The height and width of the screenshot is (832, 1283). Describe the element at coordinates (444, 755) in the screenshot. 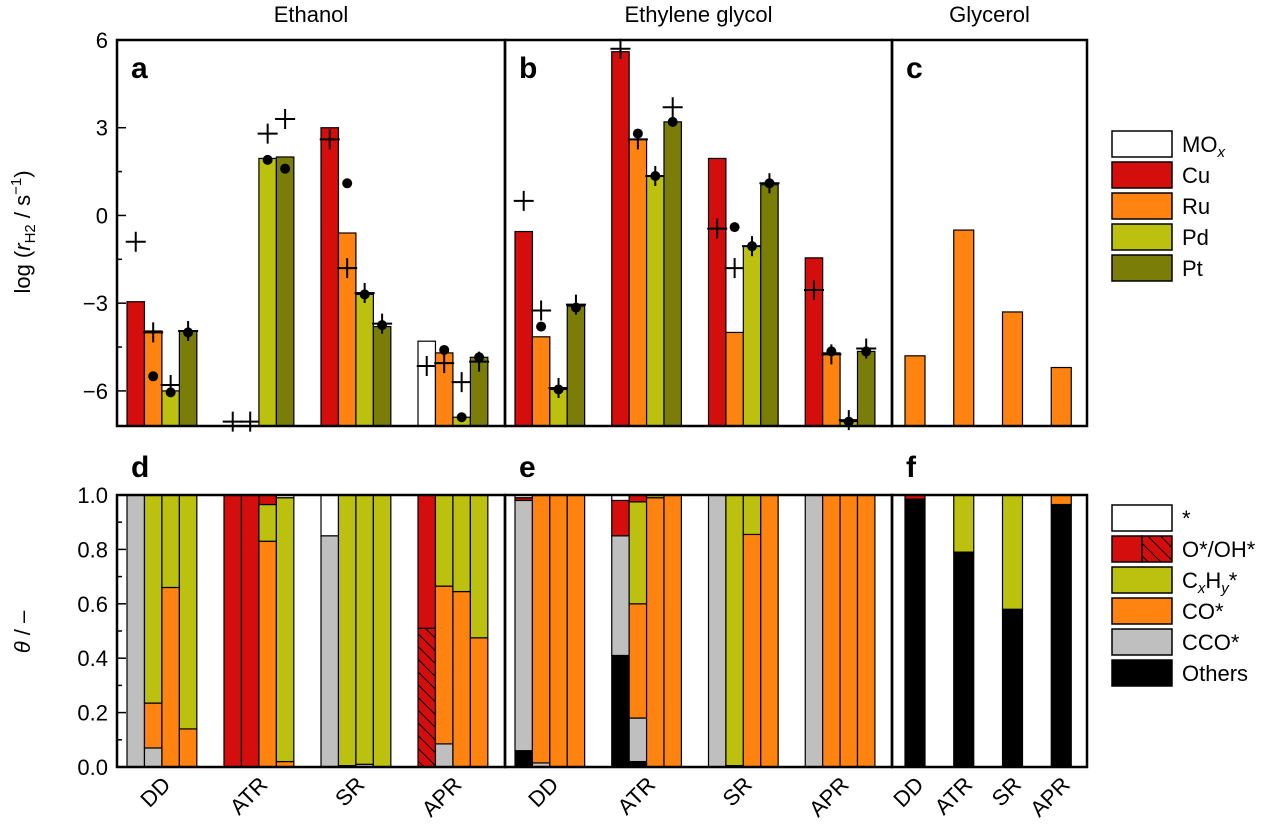

I see `seg-d-APR-1-CCO` at that location.